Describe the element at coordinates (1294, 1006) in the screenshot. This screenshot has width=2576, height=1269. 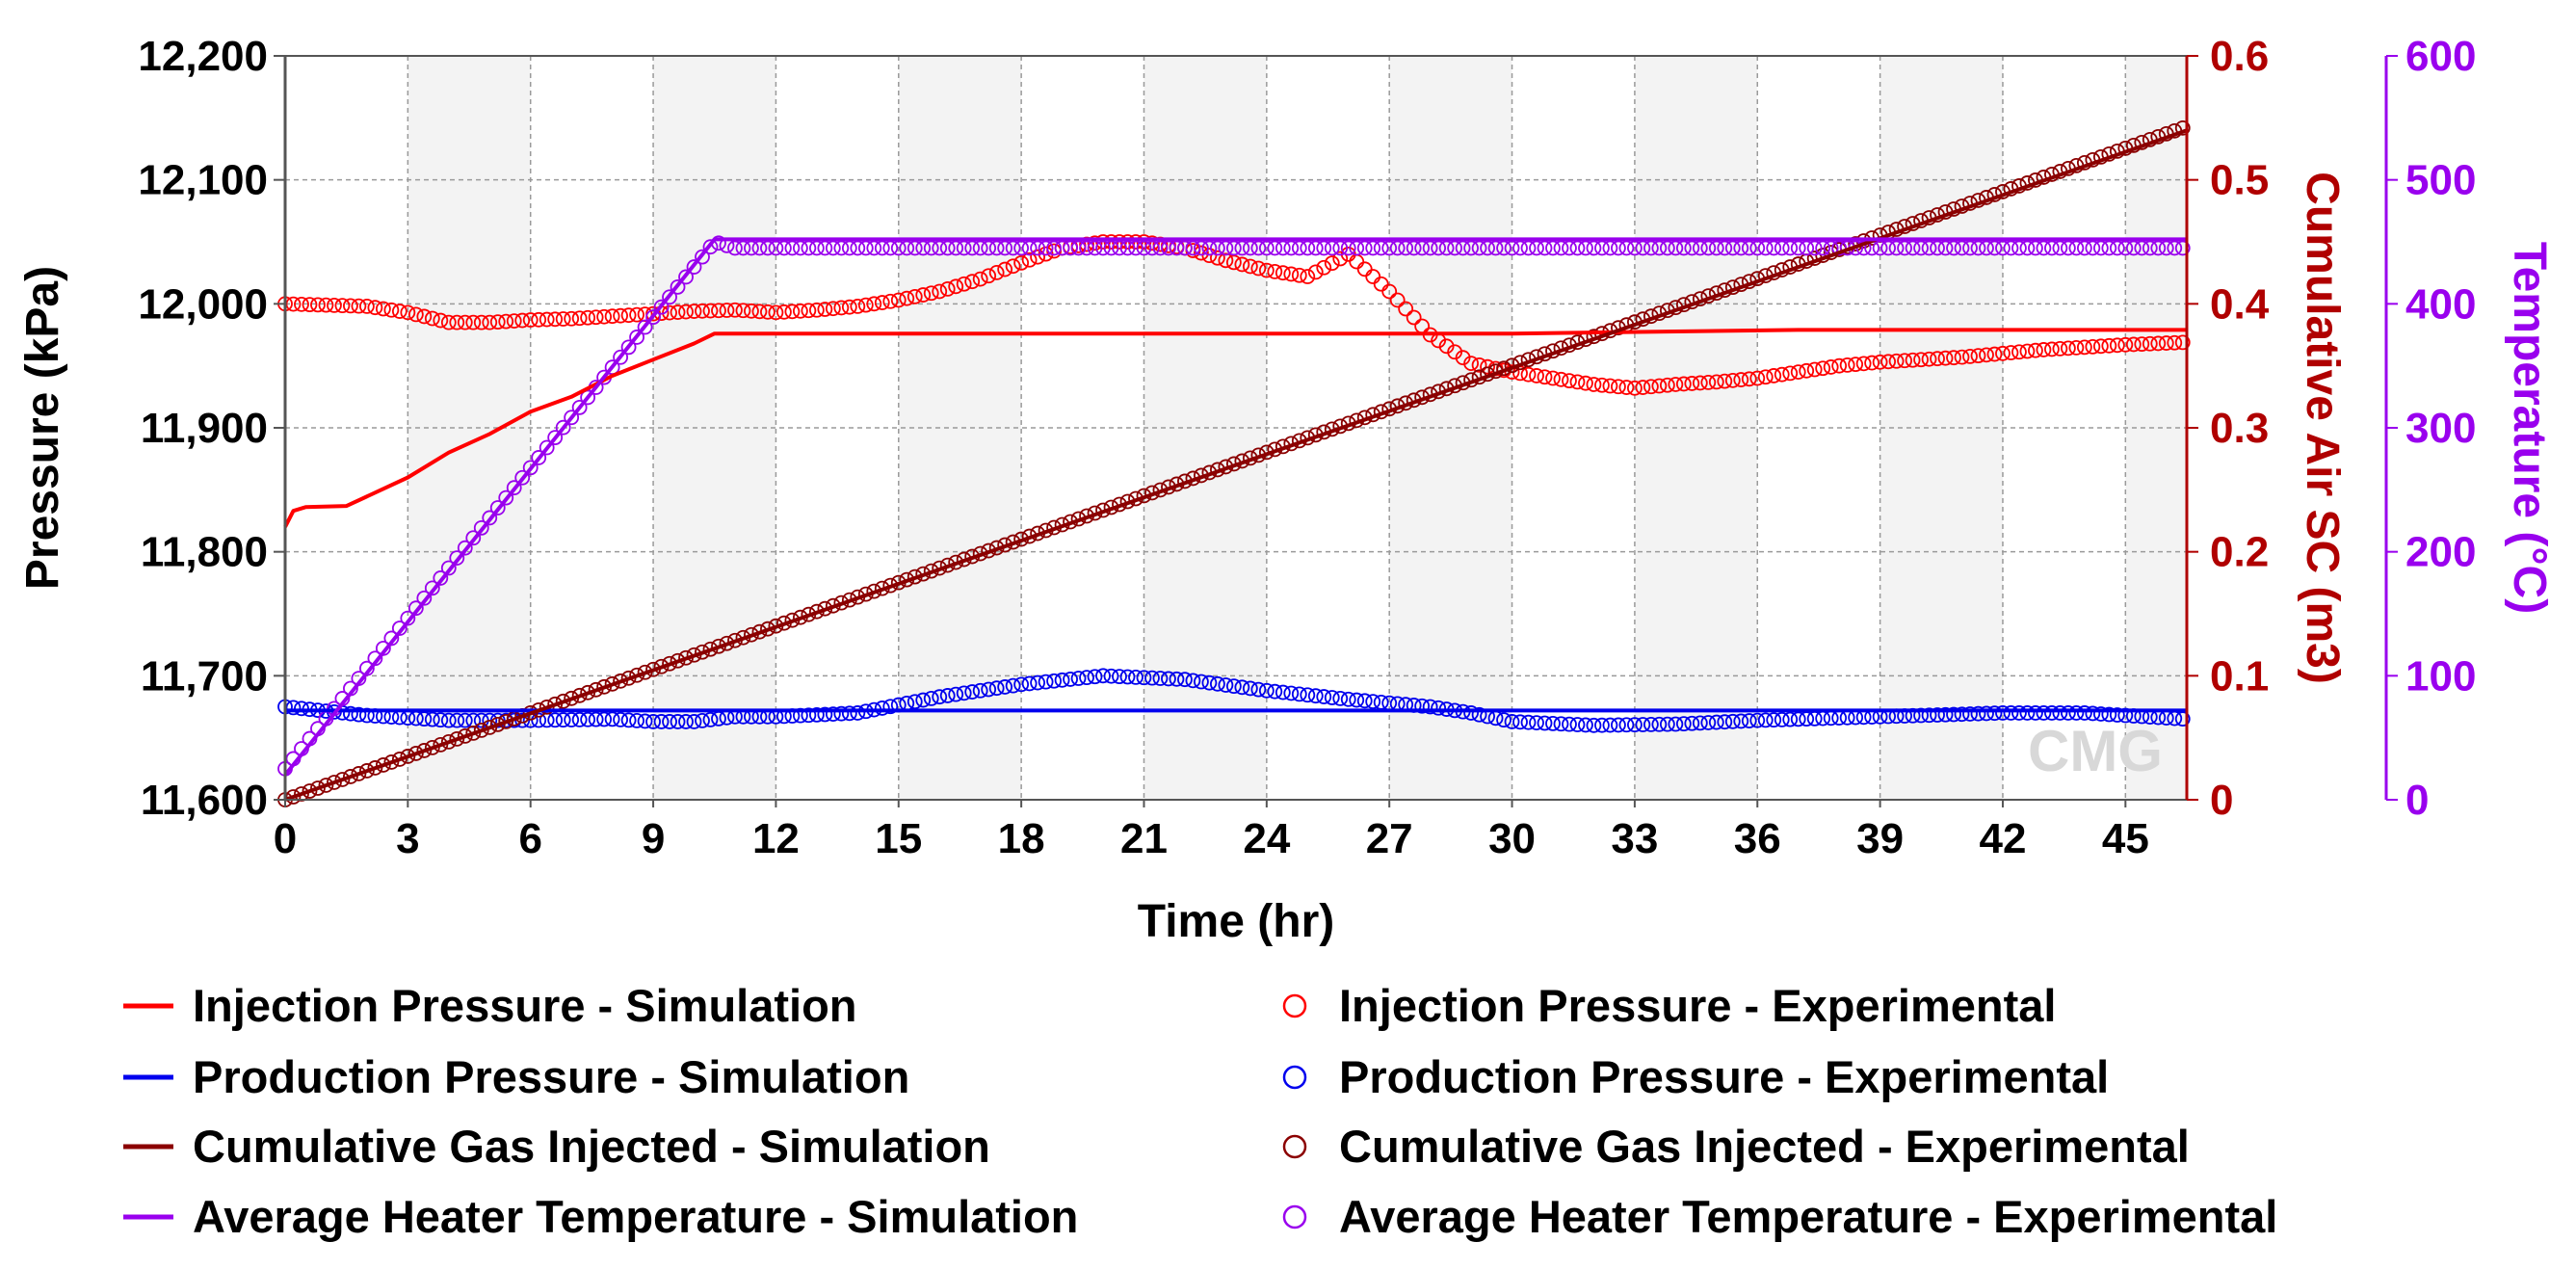
I see `legend-swatch-marker` at that location.